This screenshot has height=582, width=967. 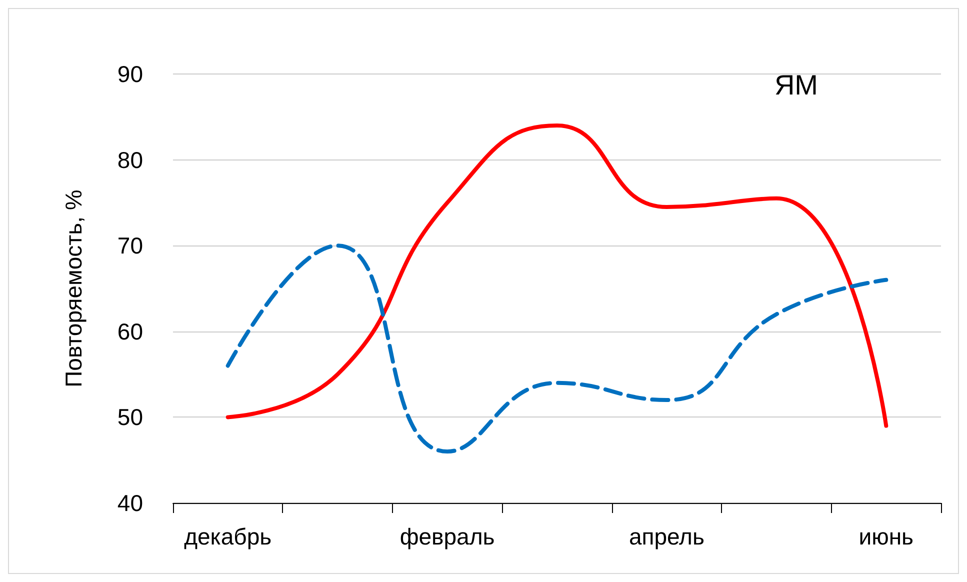 I want to click on y-tick-label: 70, so click(x=130, y=245).